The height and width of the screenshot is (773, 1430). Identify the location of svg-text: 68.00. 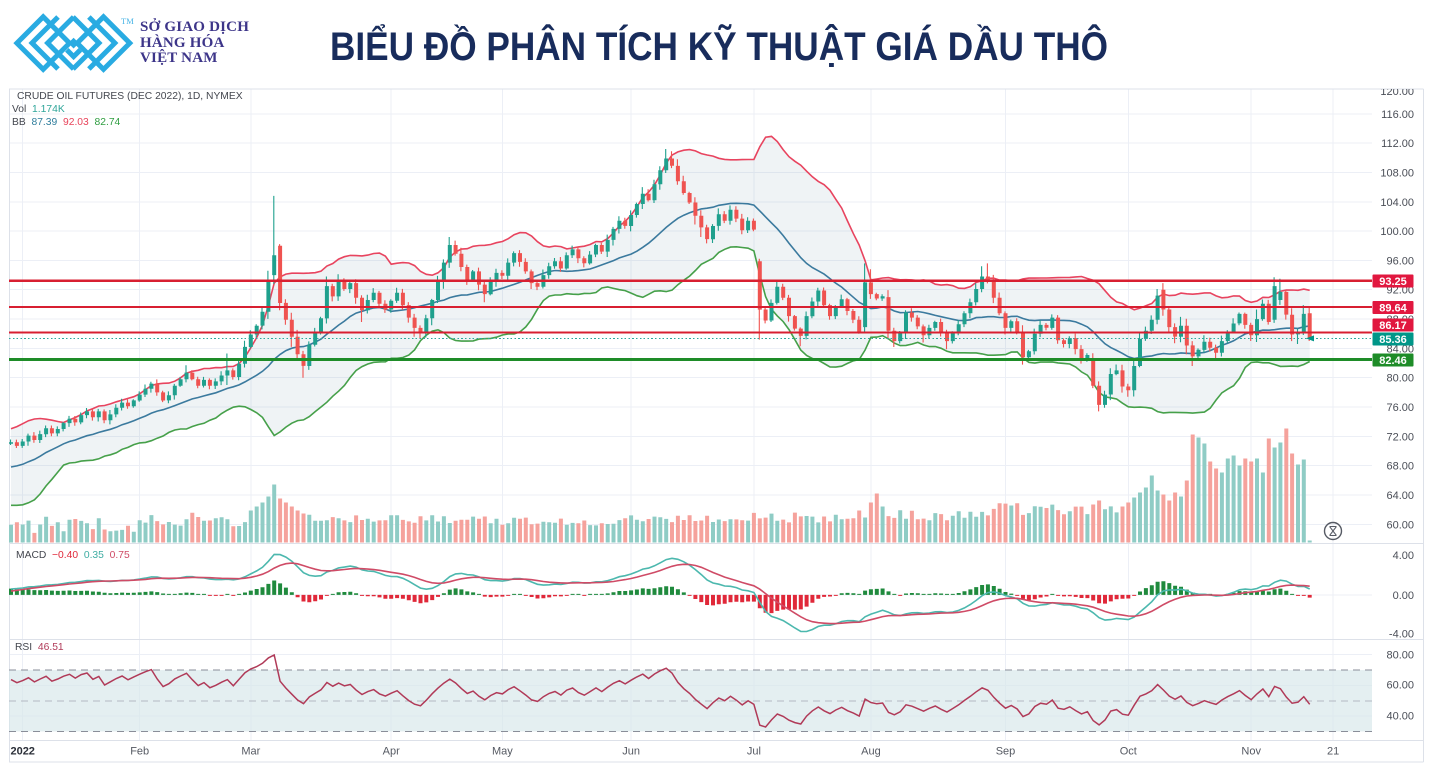
(1400, 467).